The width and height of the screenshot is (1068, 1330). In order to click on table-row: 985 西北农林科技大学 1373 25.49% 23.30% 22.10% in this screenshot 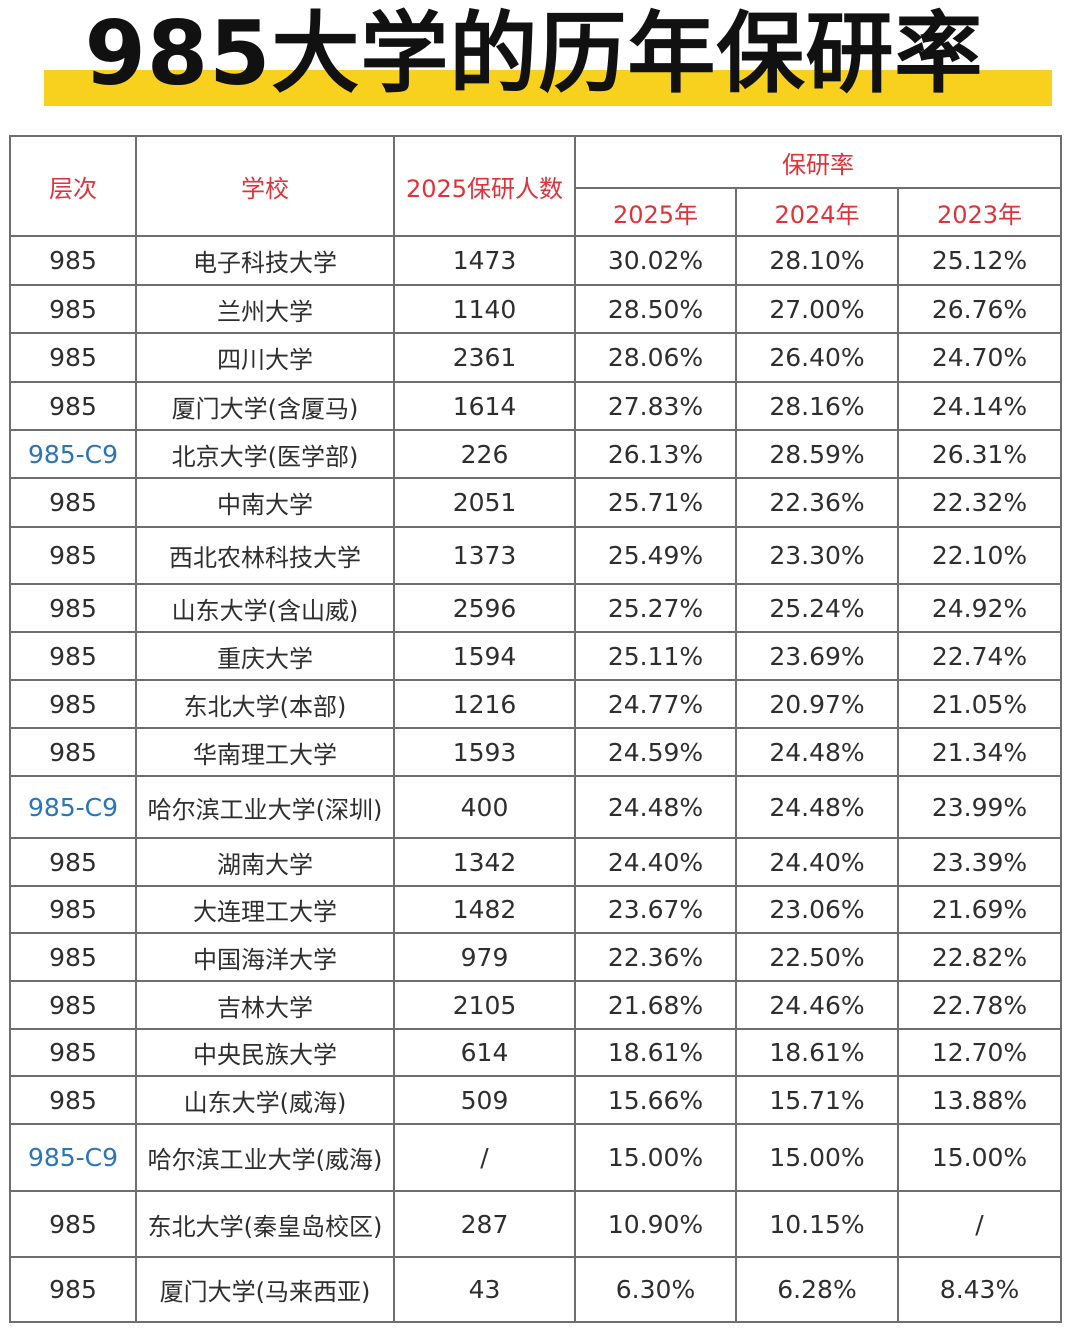, I will do `click(536, 555)`.